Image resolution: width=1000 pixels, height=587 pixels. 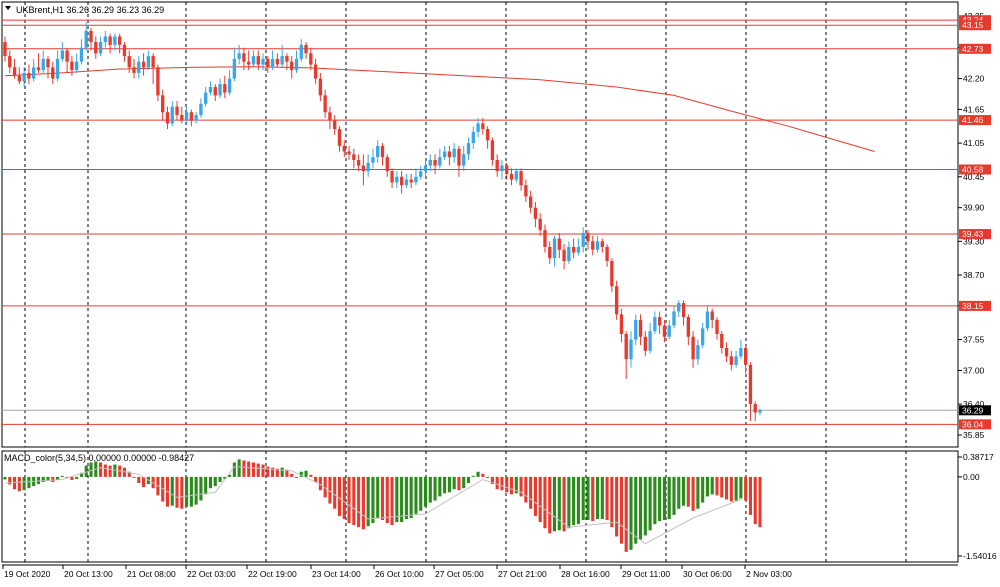 I want to click on price-level-tag, so click(x=975, y=234).